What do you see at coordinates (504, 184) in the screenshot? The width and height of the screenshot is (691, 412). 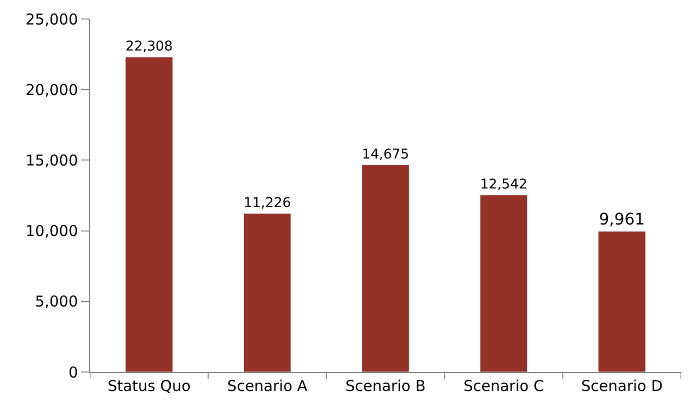 I see `data-label: 12,542` at bounding box center [504, 184].